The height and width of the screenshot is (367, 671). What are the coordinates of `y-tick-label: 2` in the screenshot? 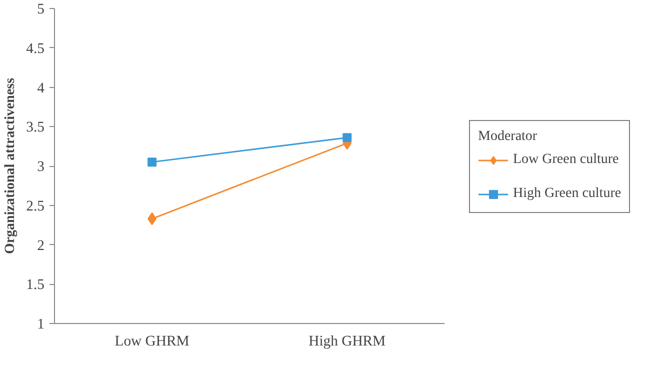 It's located at (40, 246).